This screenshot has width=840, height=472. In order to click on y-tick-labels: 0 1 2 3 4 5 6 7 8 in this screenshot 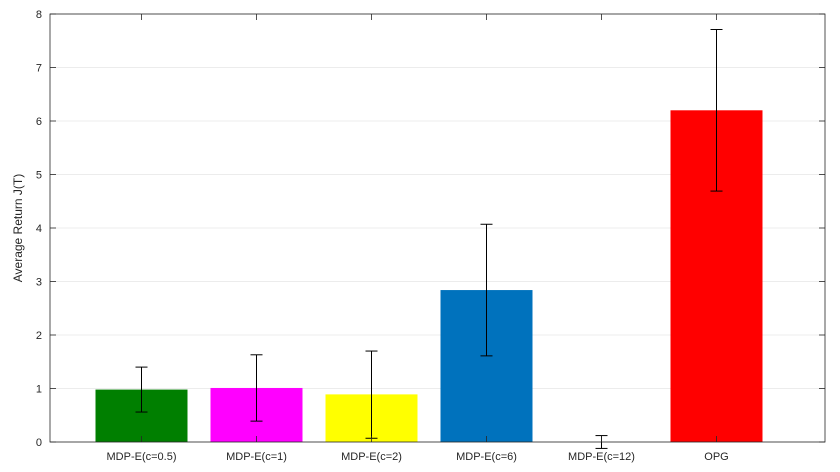, I will do `click(39, 229)`.